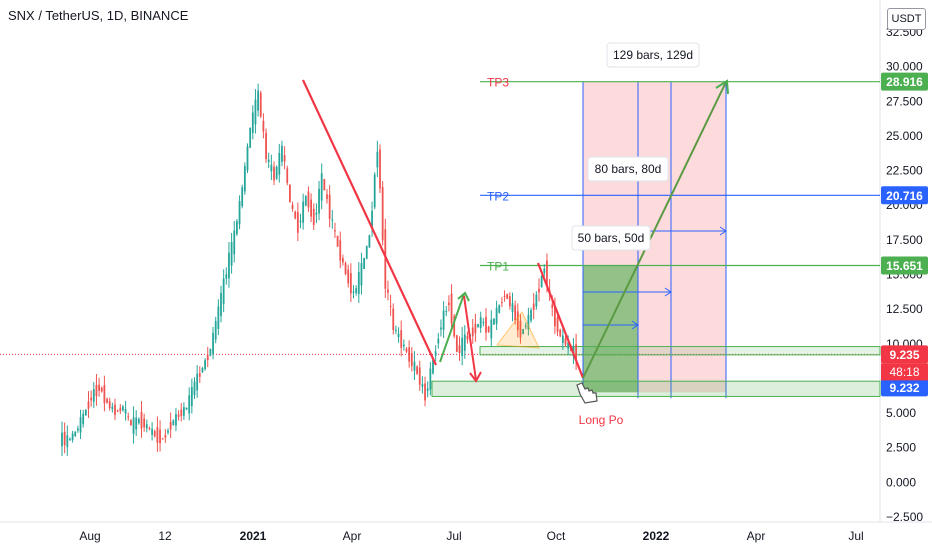  What do you see at coordinates (453, 536) in the screenshot?
I see `x-tick-label: Jul` at bounding box center [453, 536].